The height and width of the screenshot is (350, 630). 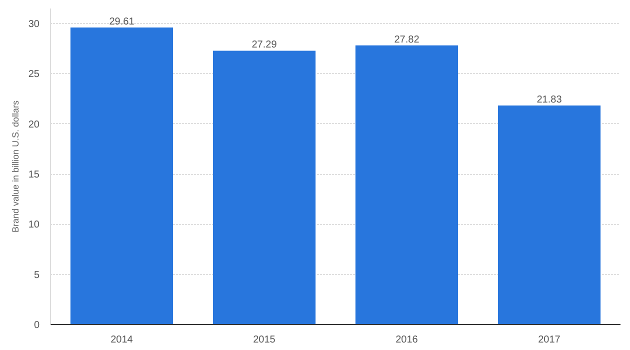 What do you see at coordinates (34, 74) in the screenshot?
I see `y-tick-label: 25` at bounding box center [34, 74].